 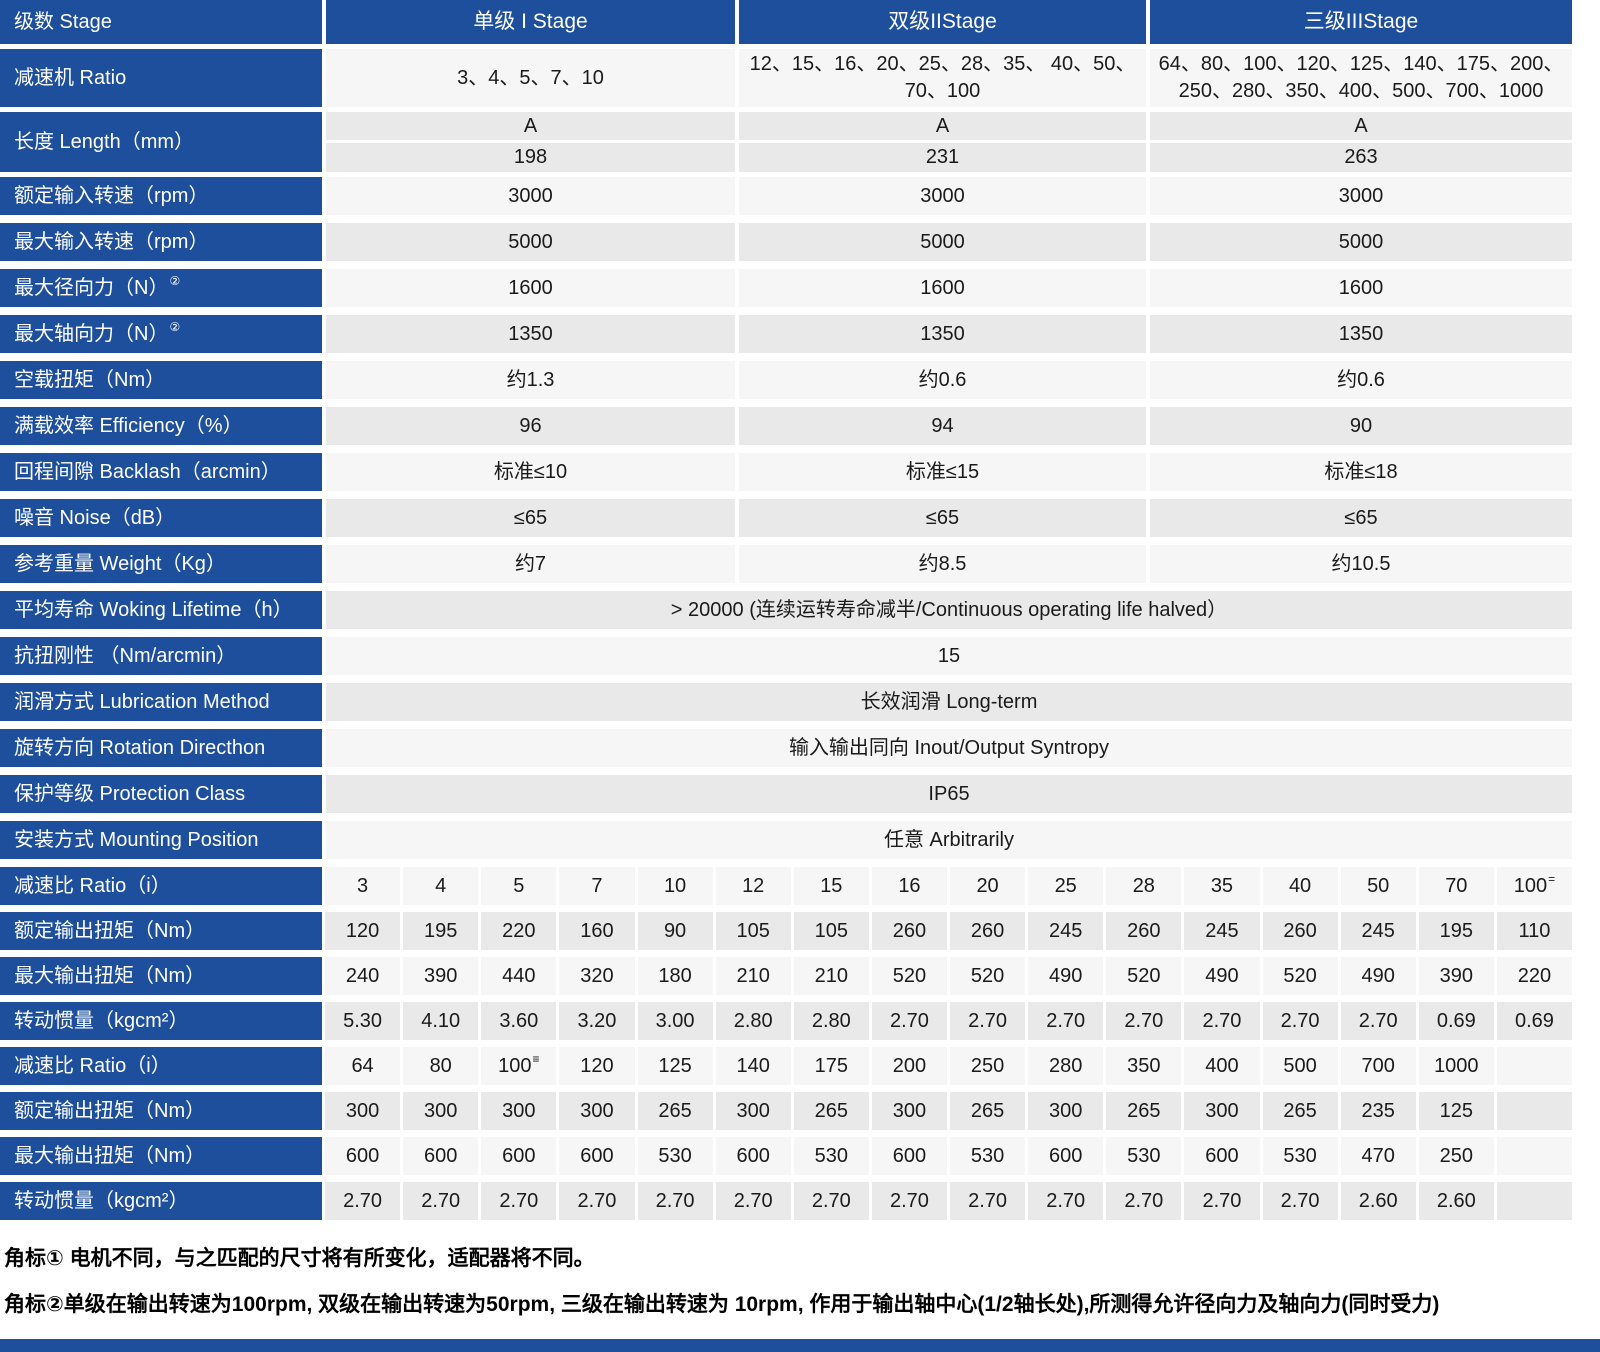 I want to click on ratio-value-cell: 400, so click(x=1222, y=1066).